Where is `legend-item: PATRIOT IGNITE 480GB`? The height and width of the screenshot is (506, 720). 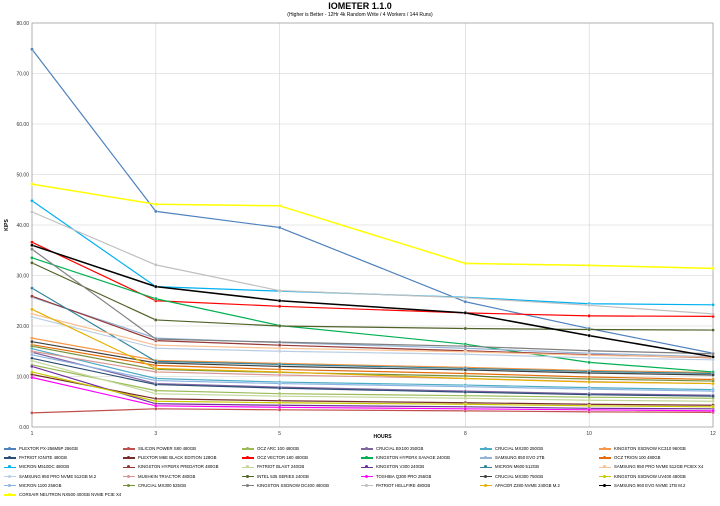 legend-item: PATRIOT IGNITE 480GB is located at coordinates (35, 458).